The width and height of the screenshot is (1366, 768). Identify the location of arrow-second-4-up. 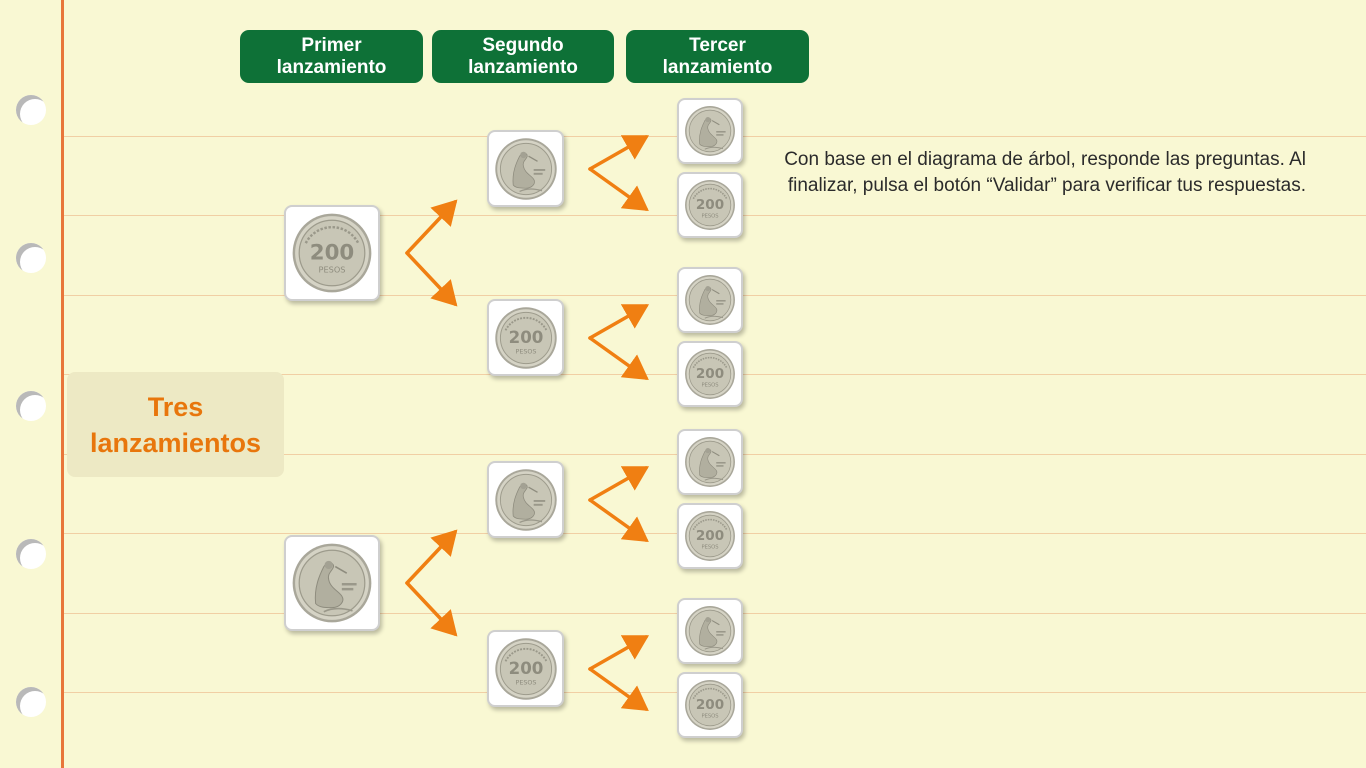
(619, 653).